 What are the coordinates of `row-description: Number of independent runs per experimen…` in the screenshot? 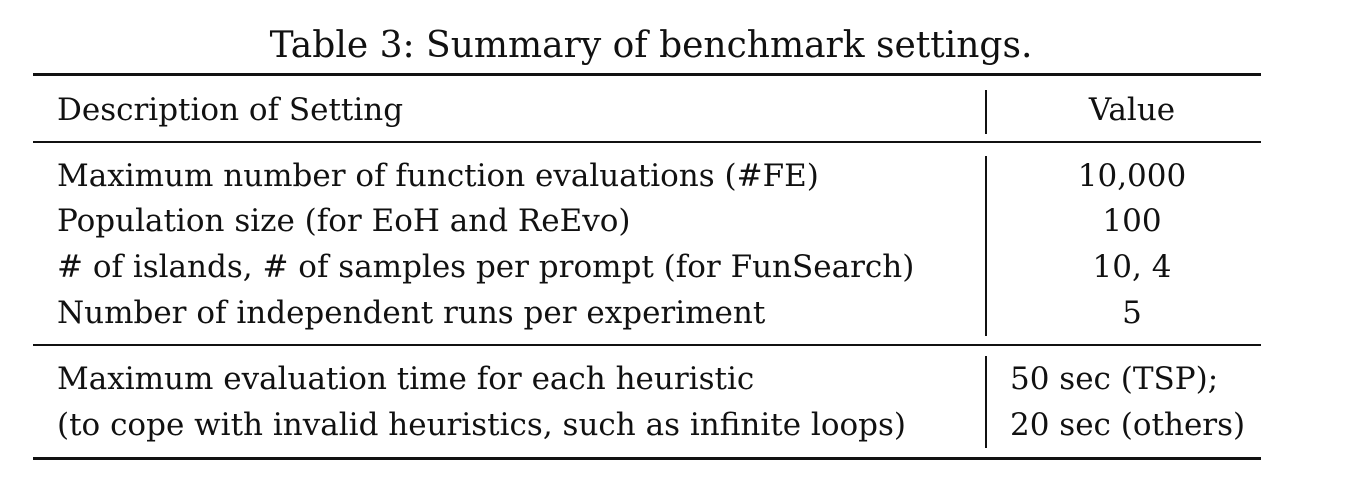 It's located at (411, 313).